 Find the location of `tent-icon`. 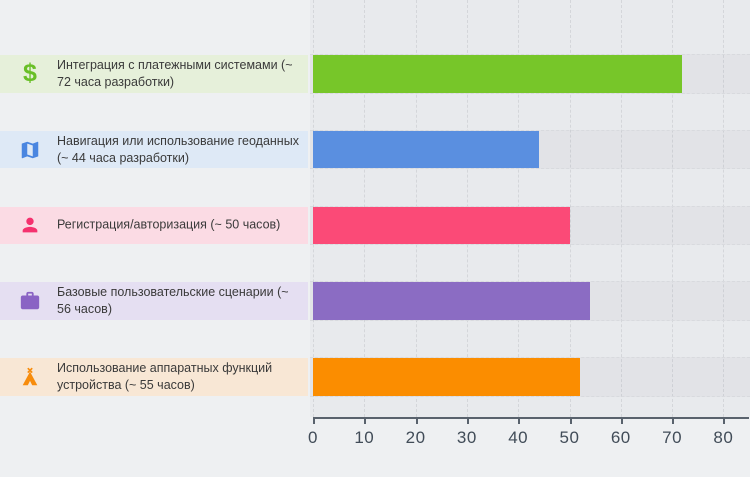

tent-icon is located at coordinates (30, 377).